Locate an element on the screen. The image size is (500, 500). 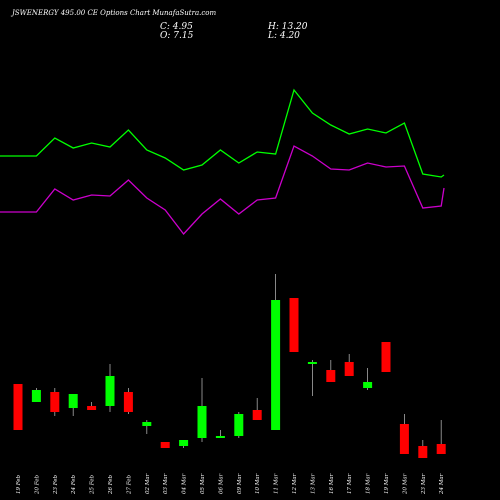
date-label: 23 Mar is located at coordinates (424, 484).